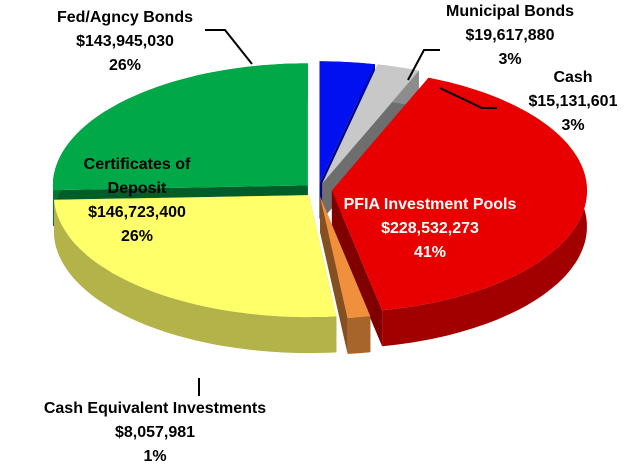 This screenshot has width=631, height=469. Describe the element at coordinates (510, 11) in the screenshot. I see `label-name: Municipal Bonds` at that location.